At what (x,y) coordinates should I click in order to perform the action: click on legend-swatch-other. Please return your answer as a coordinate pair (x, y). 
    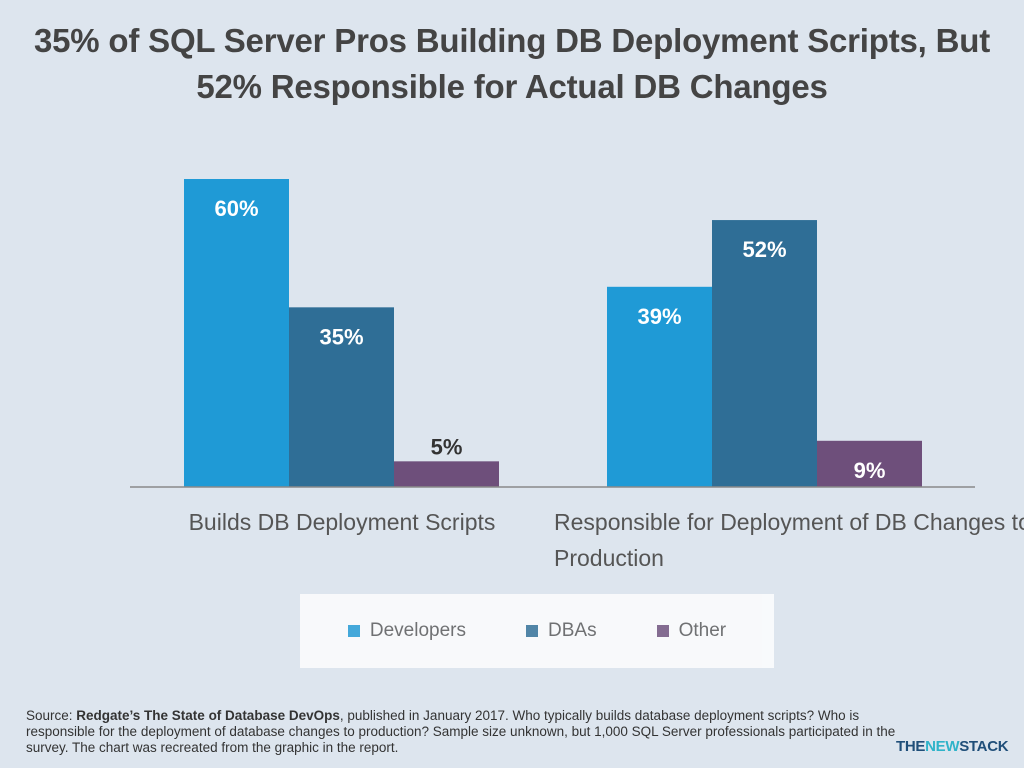
    Looking at the image, I should click on (662, 631).